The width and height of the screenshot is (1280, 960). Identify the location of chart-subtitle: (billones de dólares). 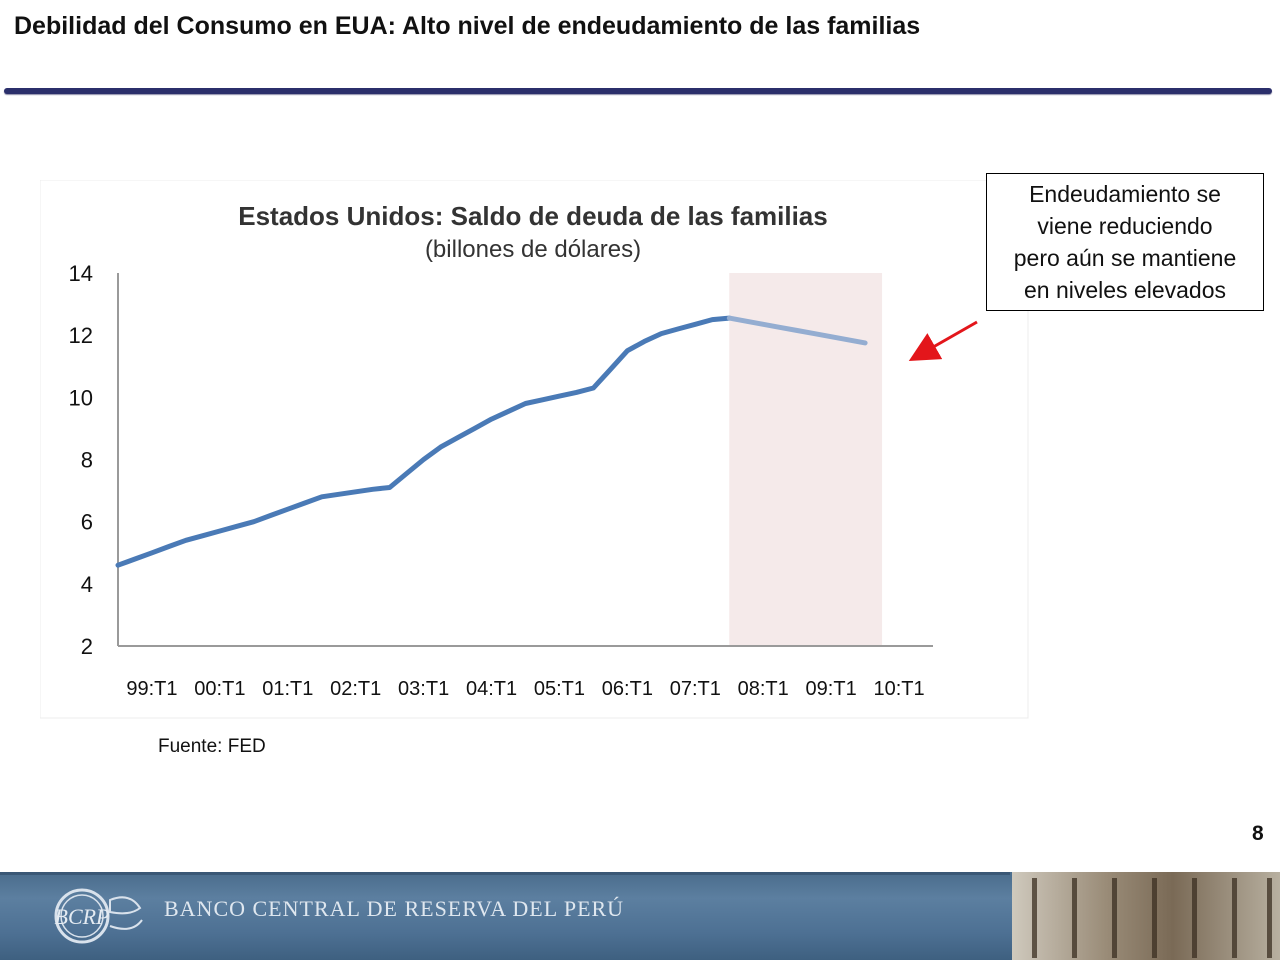
(533, 249).